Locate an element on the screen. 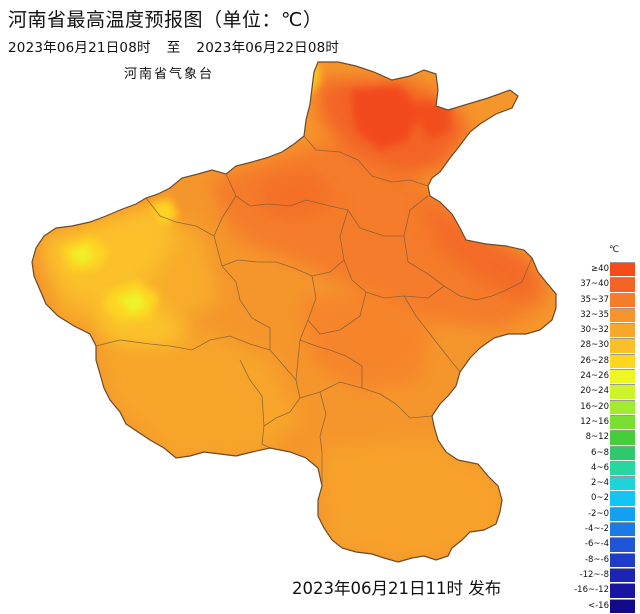  legend-item: 2~4 is located at coordinates (610, 483).